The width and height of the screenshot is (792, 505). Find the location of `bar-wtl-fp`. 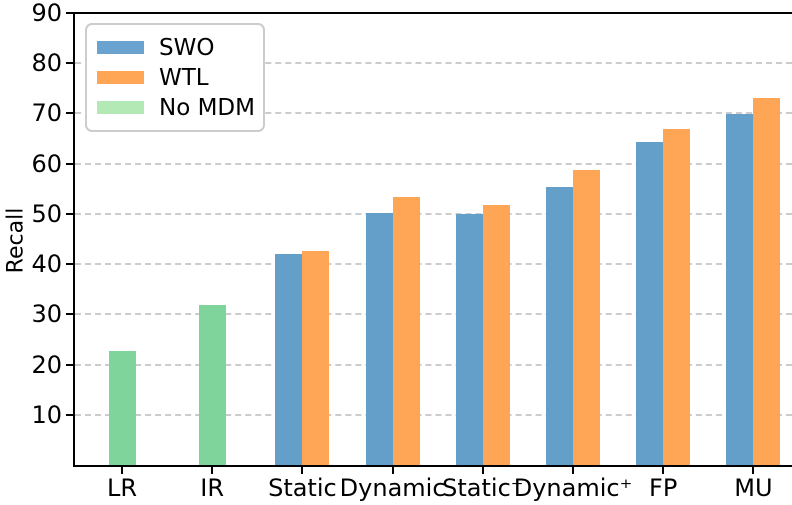

bar-wtl-fp is located at coordinates (677, 296).